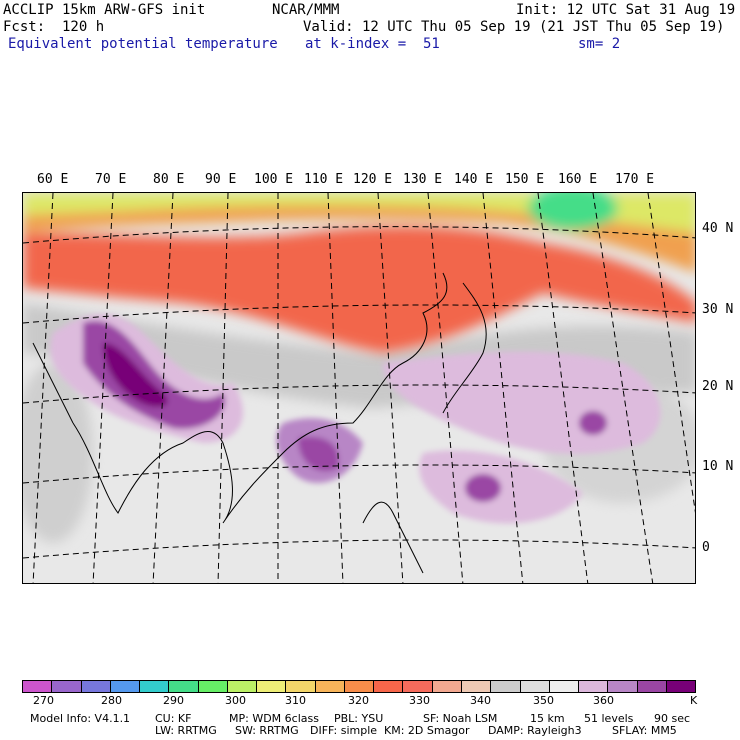  I want to click on colorbar, so click(359, 686).